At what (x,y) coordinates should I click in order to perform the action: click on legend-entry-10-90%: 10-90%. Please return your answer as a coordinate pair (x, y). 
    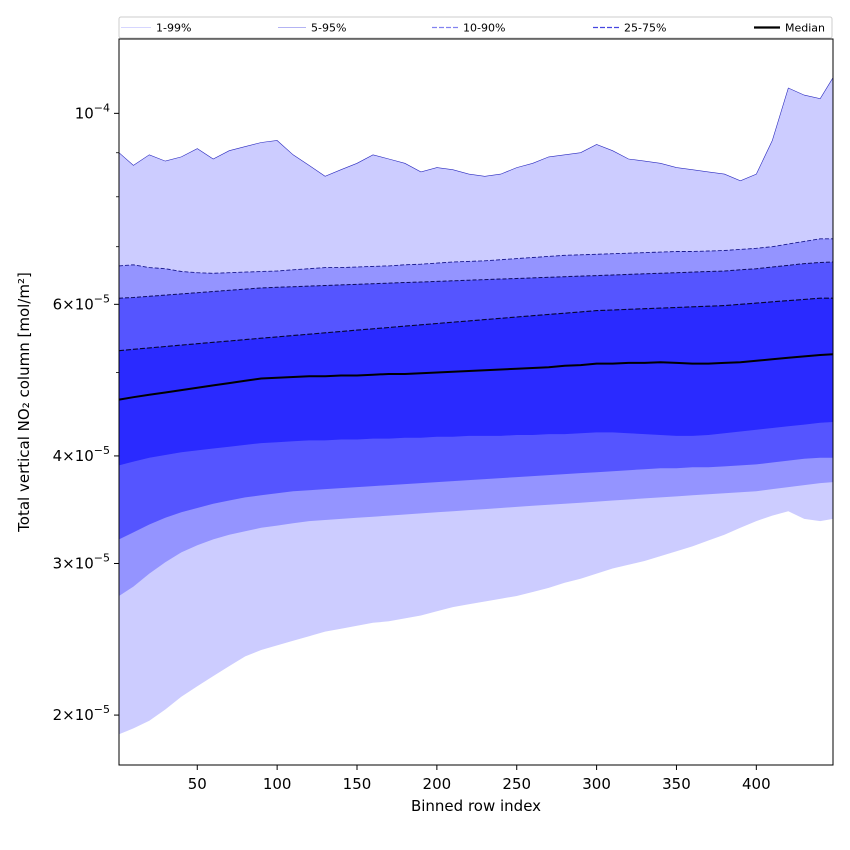
    Looking at the image, I should click on (468, 28).